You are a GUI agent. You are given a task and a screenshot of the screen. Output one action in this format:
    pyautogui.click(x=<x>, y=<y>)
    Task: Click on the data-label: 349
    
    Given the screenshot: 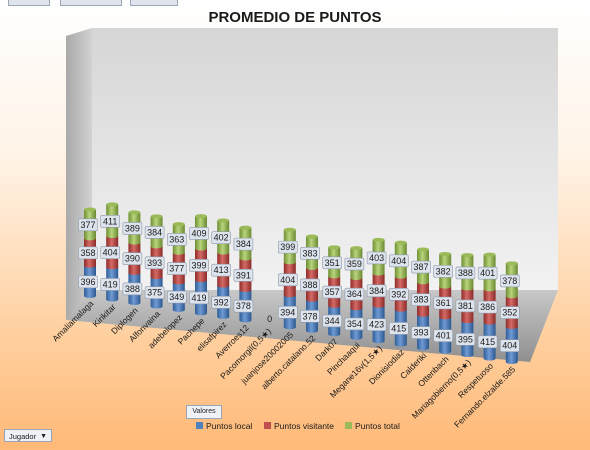 What is the action you would take?
    pyautogui.click(x=176, y=297)
    